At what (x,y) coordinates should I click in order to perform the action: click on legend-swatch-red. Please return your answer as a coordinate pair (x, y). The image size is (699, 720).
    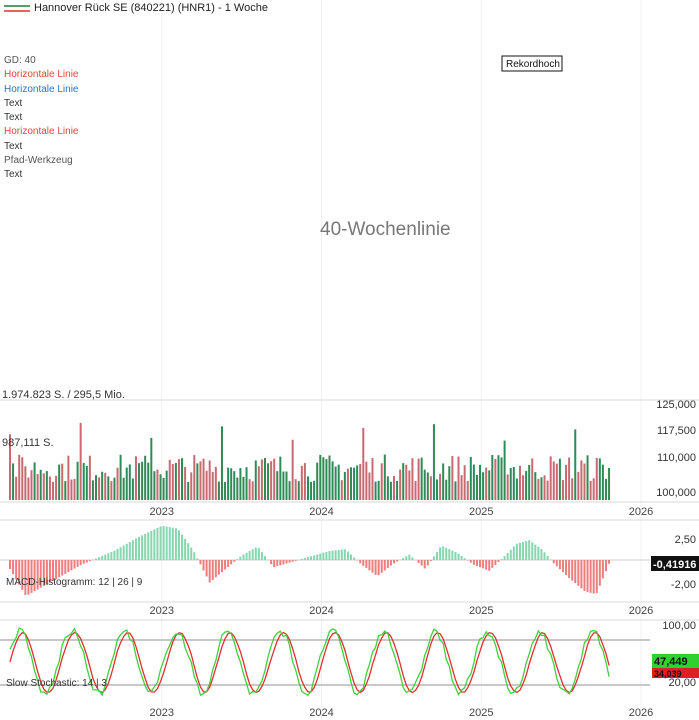
    Looking at the image, I should click on (17, 11).